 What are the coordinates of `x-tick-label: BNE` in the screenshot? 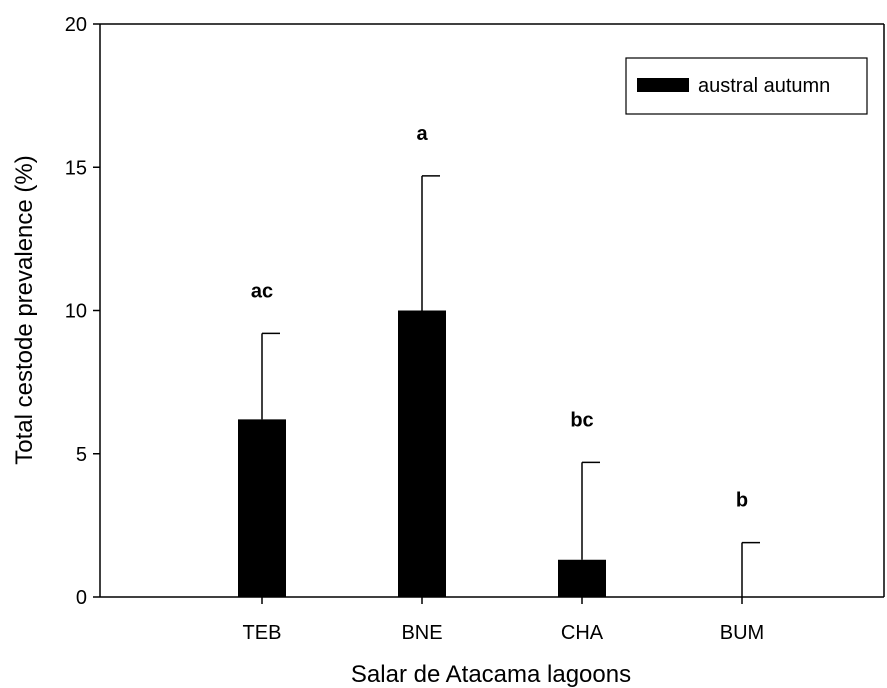 It's located at (421, 633).